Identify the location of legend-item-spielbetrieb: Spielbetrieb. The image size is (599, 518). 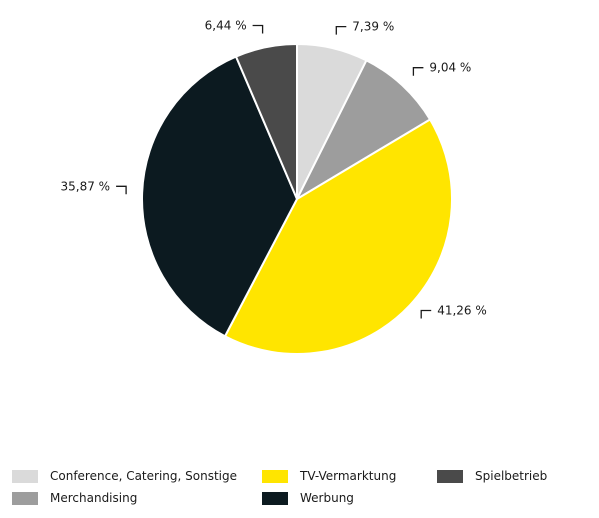
(492, 476).